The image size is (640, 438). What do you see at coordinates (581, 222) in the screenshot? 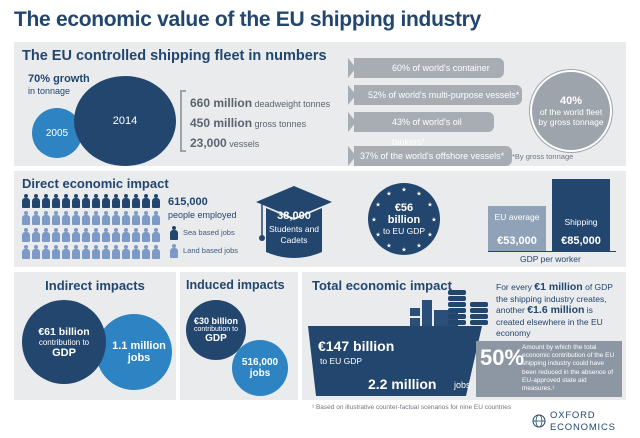
I see `bar-ship-label: Shipping` at bounding box center [581, 222].